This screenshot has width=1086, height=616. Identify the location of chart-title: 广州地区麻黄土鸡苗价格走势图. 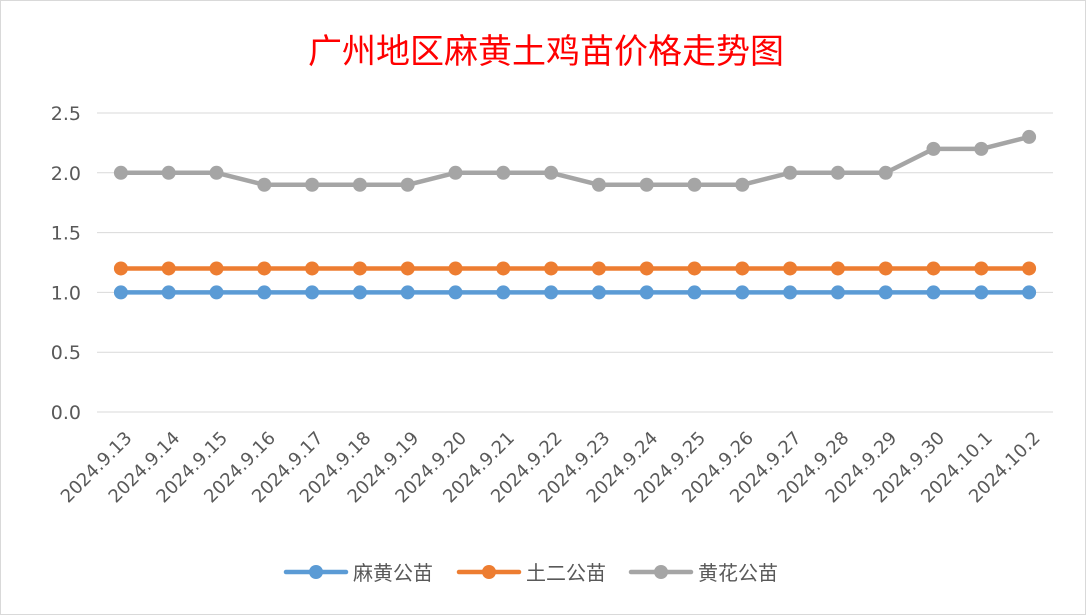
(546, 52).